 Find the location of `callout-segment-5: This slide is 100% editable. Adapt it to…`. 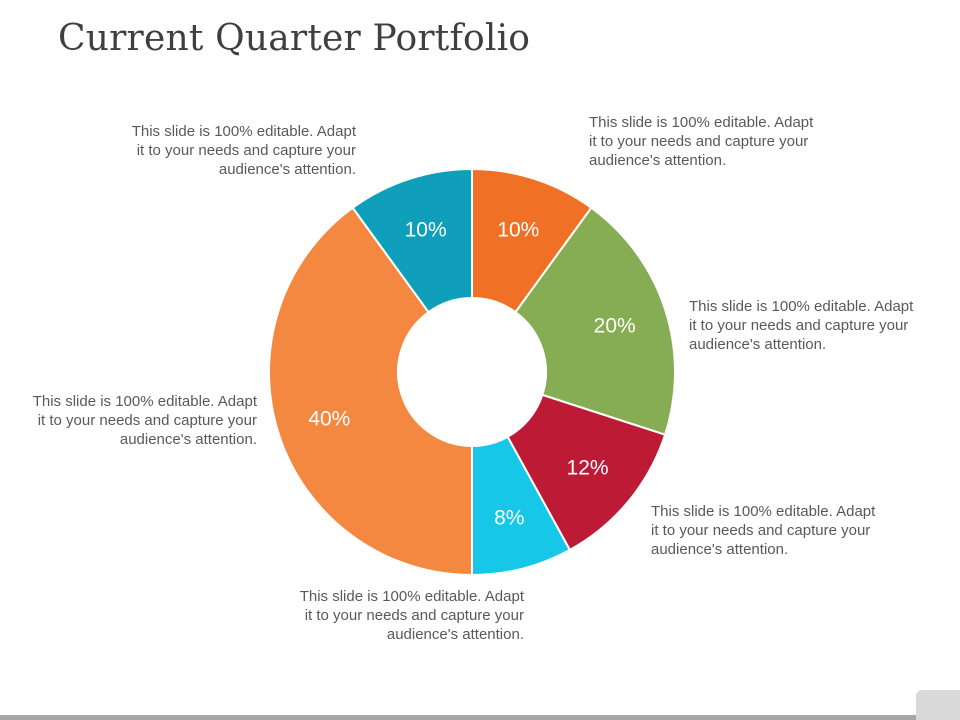

callout-segment-5: This slide is 100% editable. Adapt it to… is located at coordinates (144, 420).